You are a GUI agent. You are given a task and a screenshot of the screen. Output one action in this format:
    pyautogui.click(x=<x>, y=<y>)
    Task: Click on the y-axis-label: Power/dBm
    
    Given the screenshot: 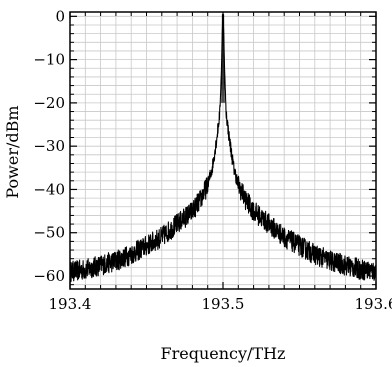 What is the action you would take?
    pyautogui.click(x=12, y=151)
    